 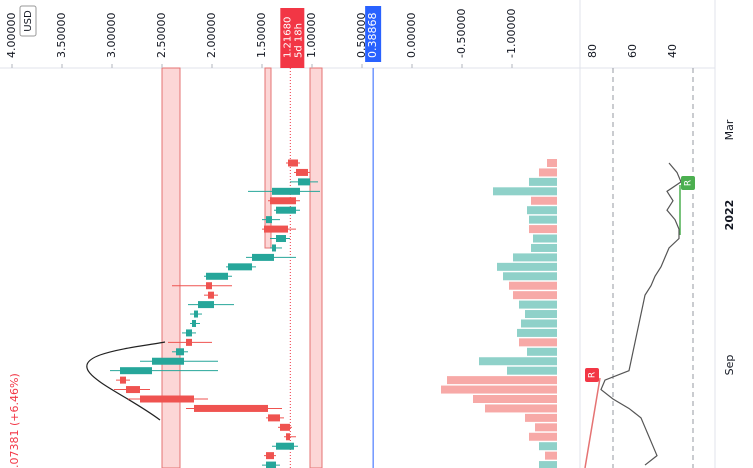 I want to click on price-tick-label: 1.00000, so click(x=311, y=36).